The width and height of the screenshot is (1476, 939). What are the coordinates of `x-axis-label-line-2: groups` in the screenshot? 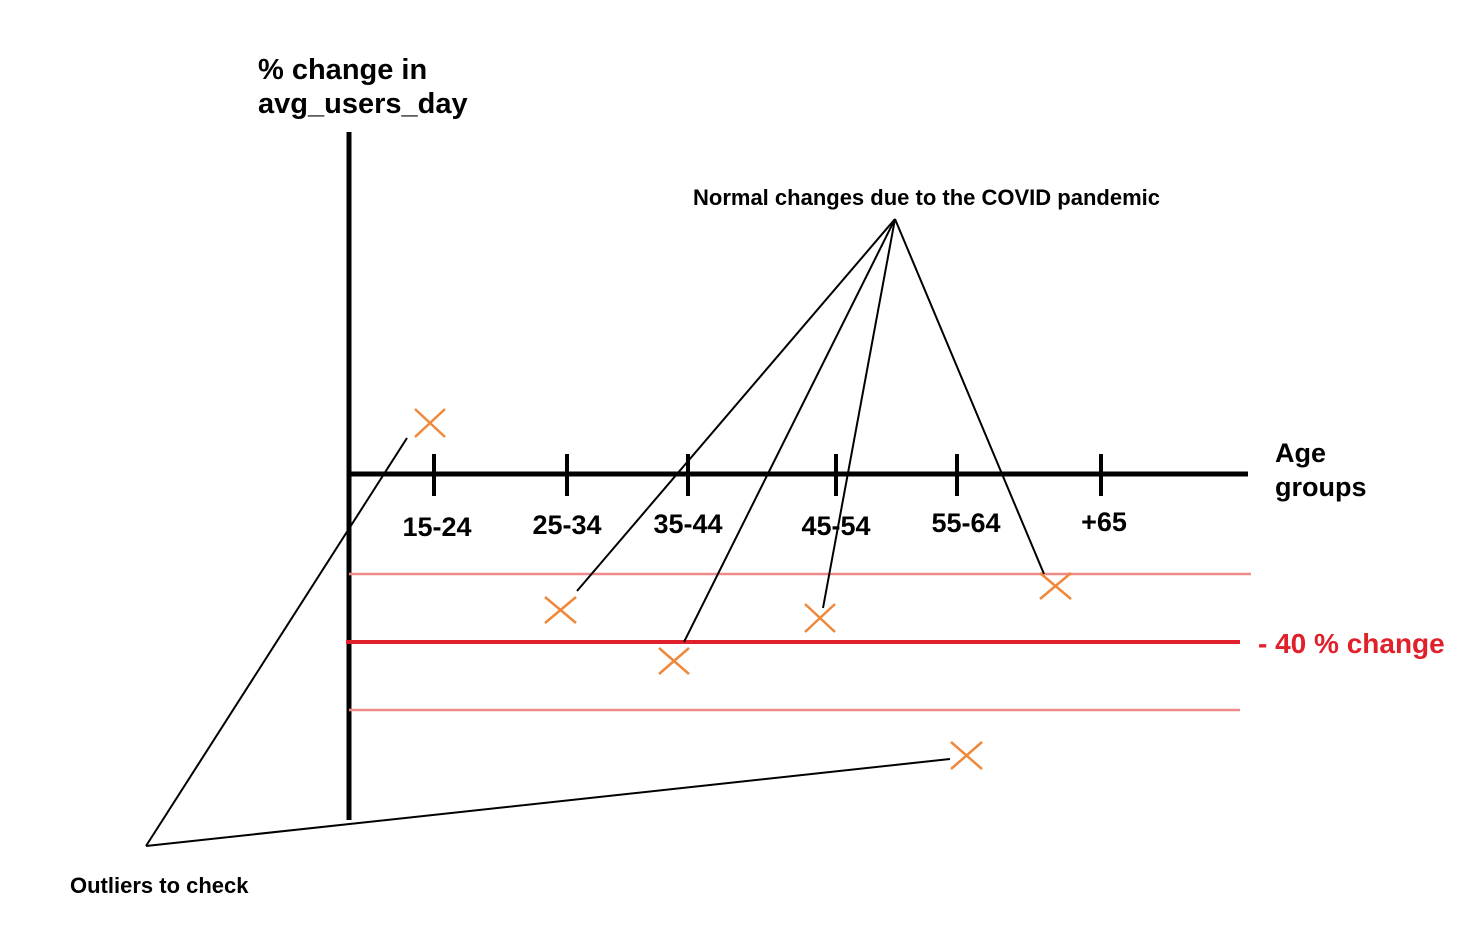 It's located at (1321, 487).